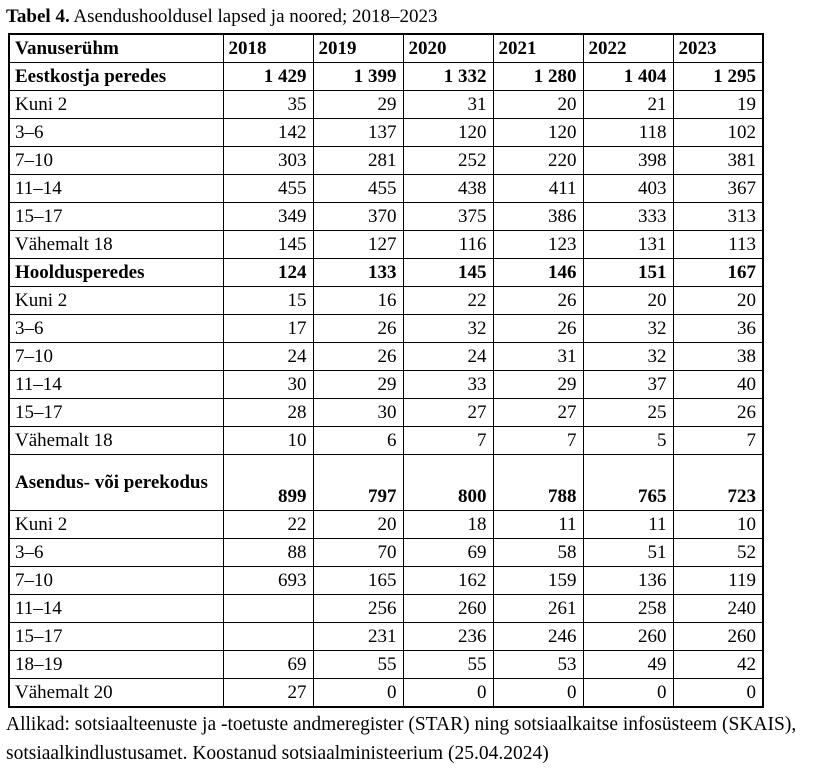 This screenshot has width=831, height=773. What do you see at coordinates (718, 356) in the screenshot?
I see `cell-value: 38` at bounding box center [718, 356].